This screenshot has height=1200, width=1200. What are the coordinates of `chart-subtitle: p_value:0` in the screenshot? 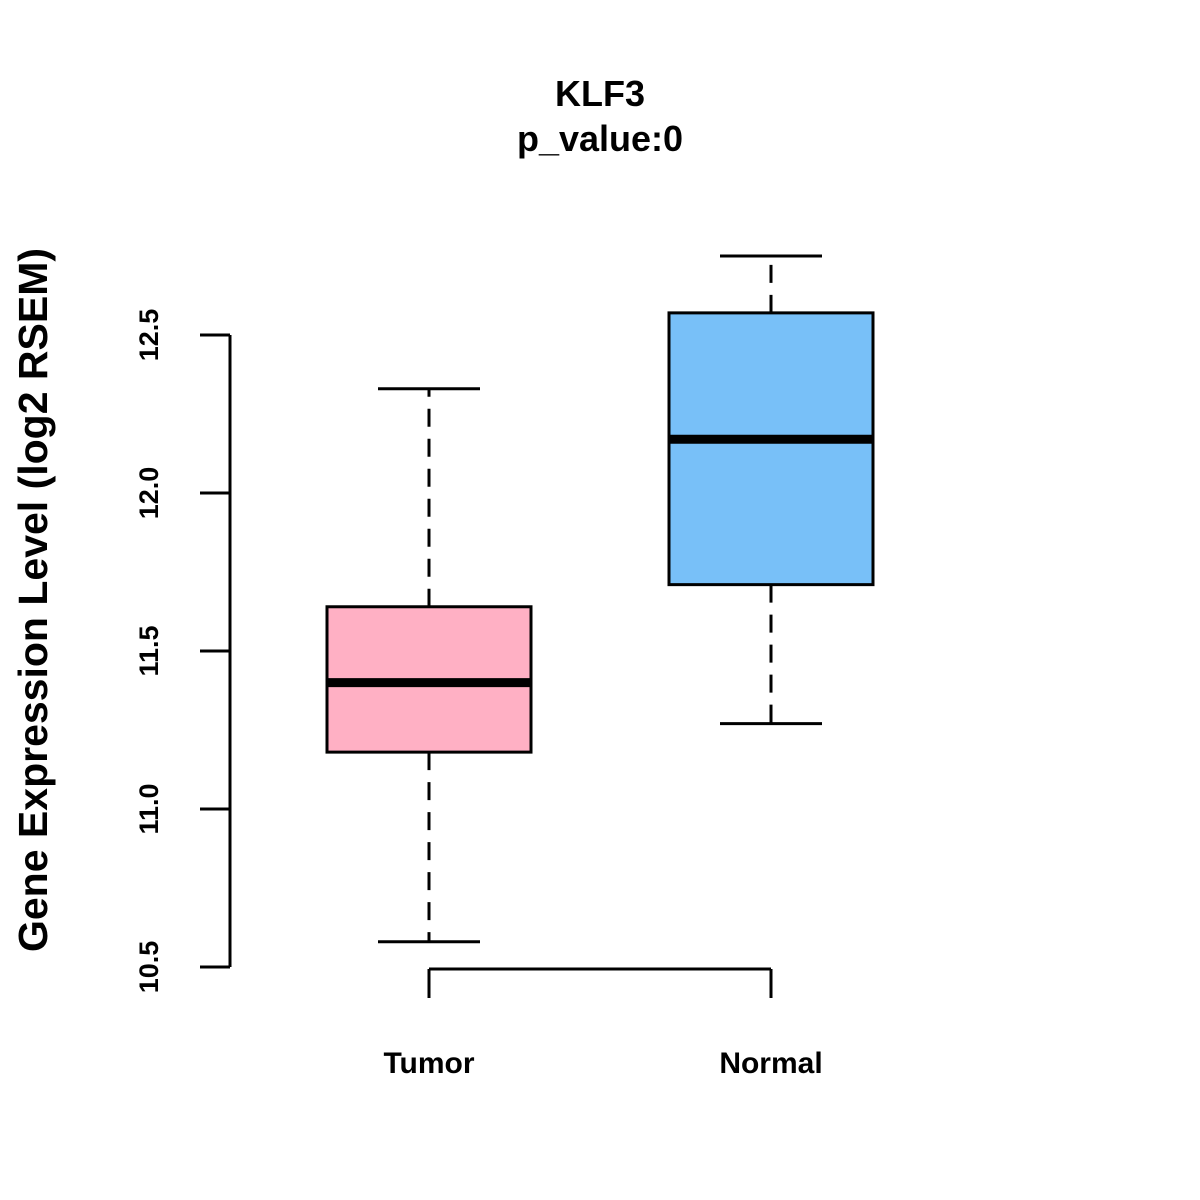 It's located at (600, 138).